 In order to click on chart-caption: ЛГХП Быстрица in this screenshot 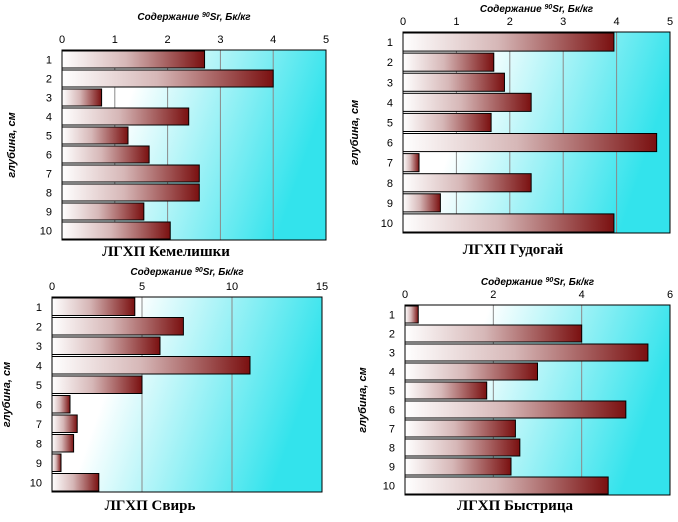, I will do `click(515, 506)`.